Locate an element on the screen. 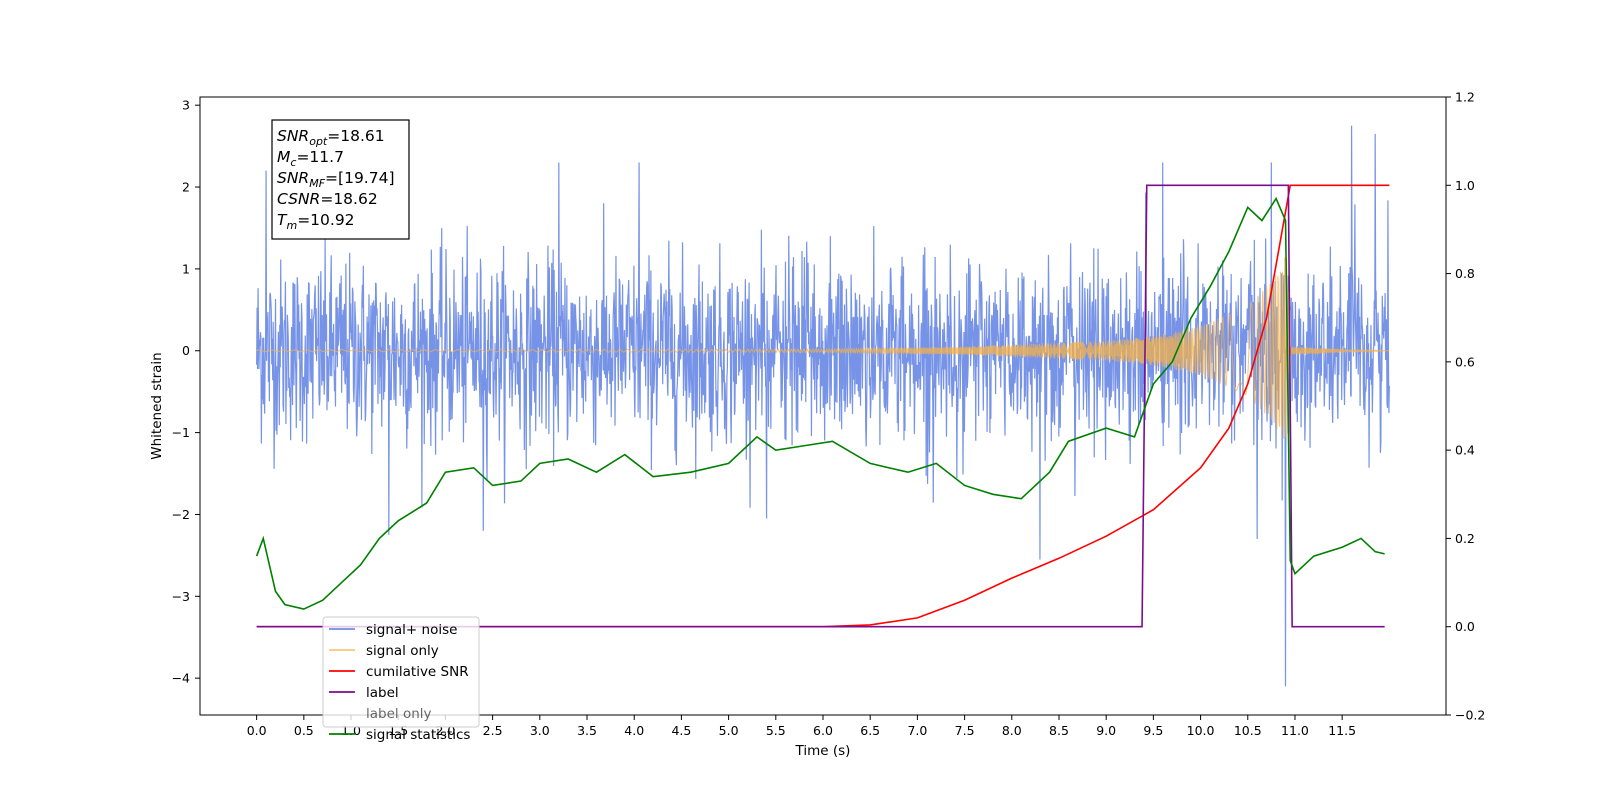 The height and width of the screenshot is (800, 1600). x-tick-label: 8.0 is located at coordinates (1012, 730).